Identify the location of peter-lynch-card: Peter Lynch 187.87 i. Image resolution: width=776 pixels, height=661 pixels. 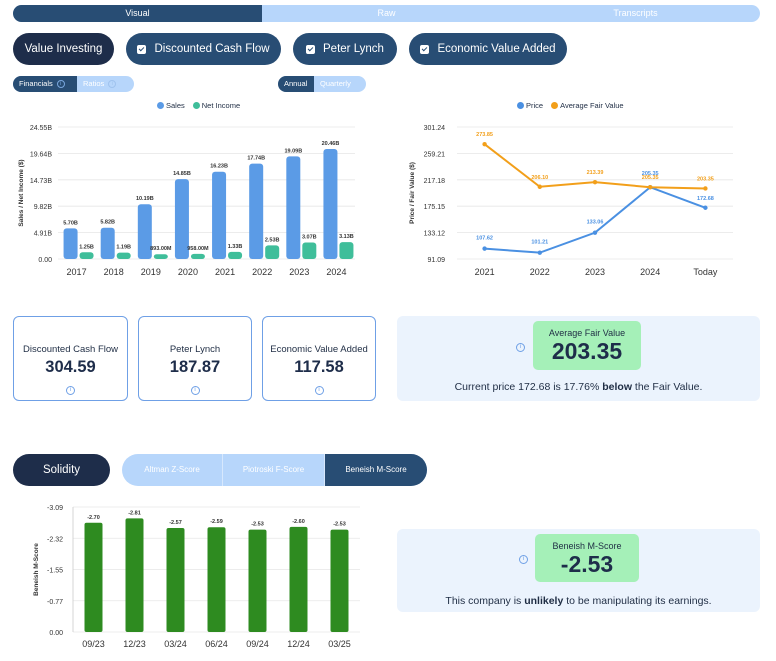
(195, 358).